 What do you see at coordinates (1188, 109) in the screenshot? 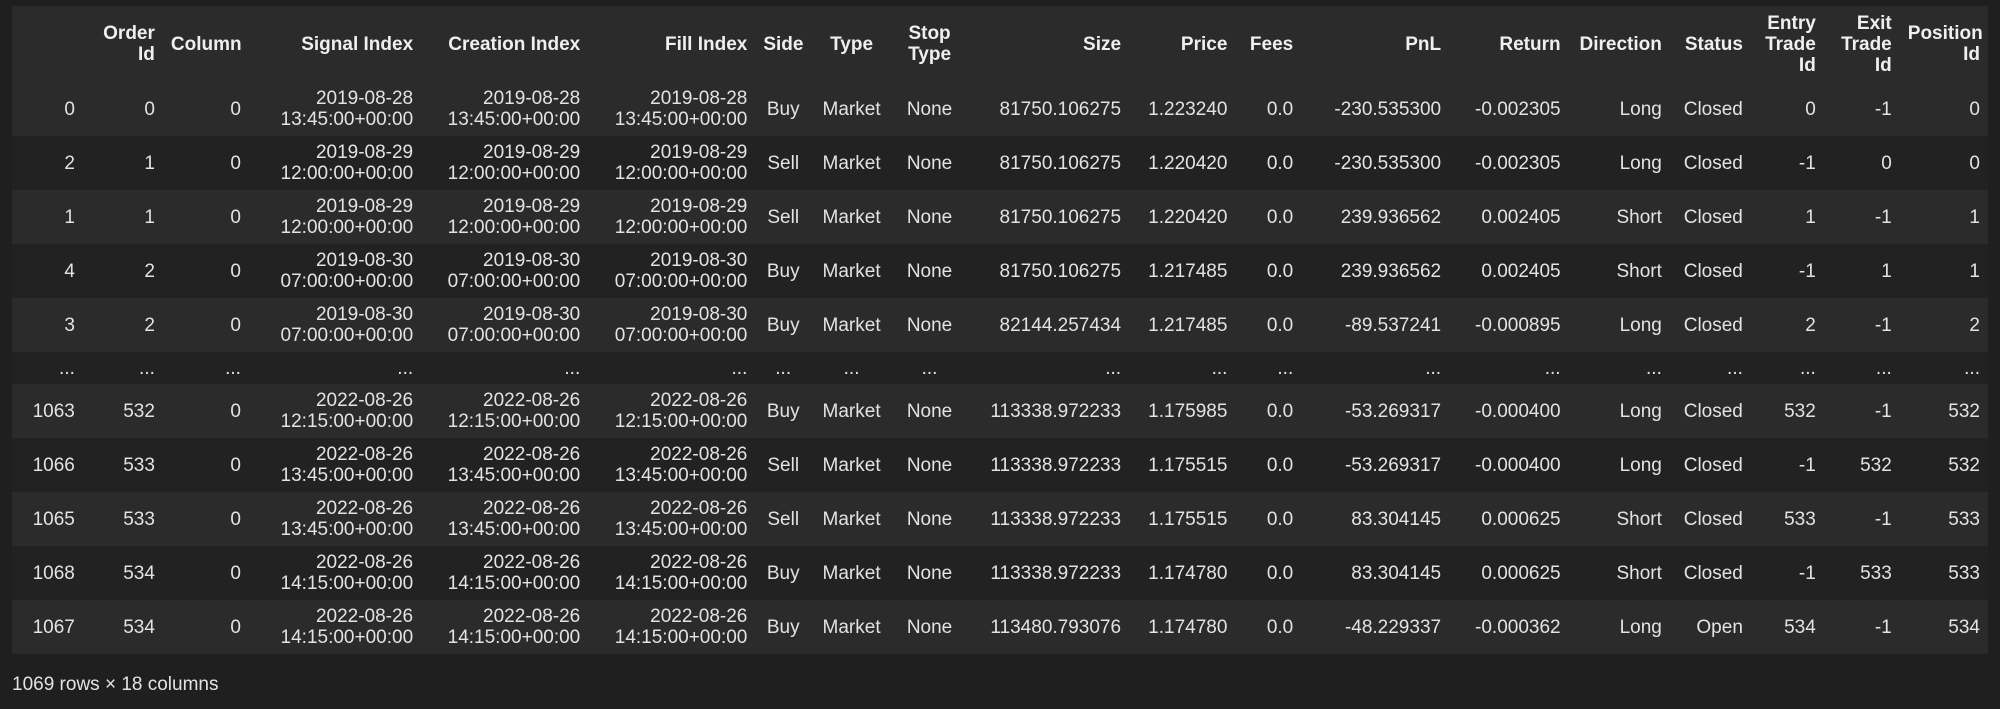
I see `cell-price: 1.223240` at bounding box center [1188, 109].